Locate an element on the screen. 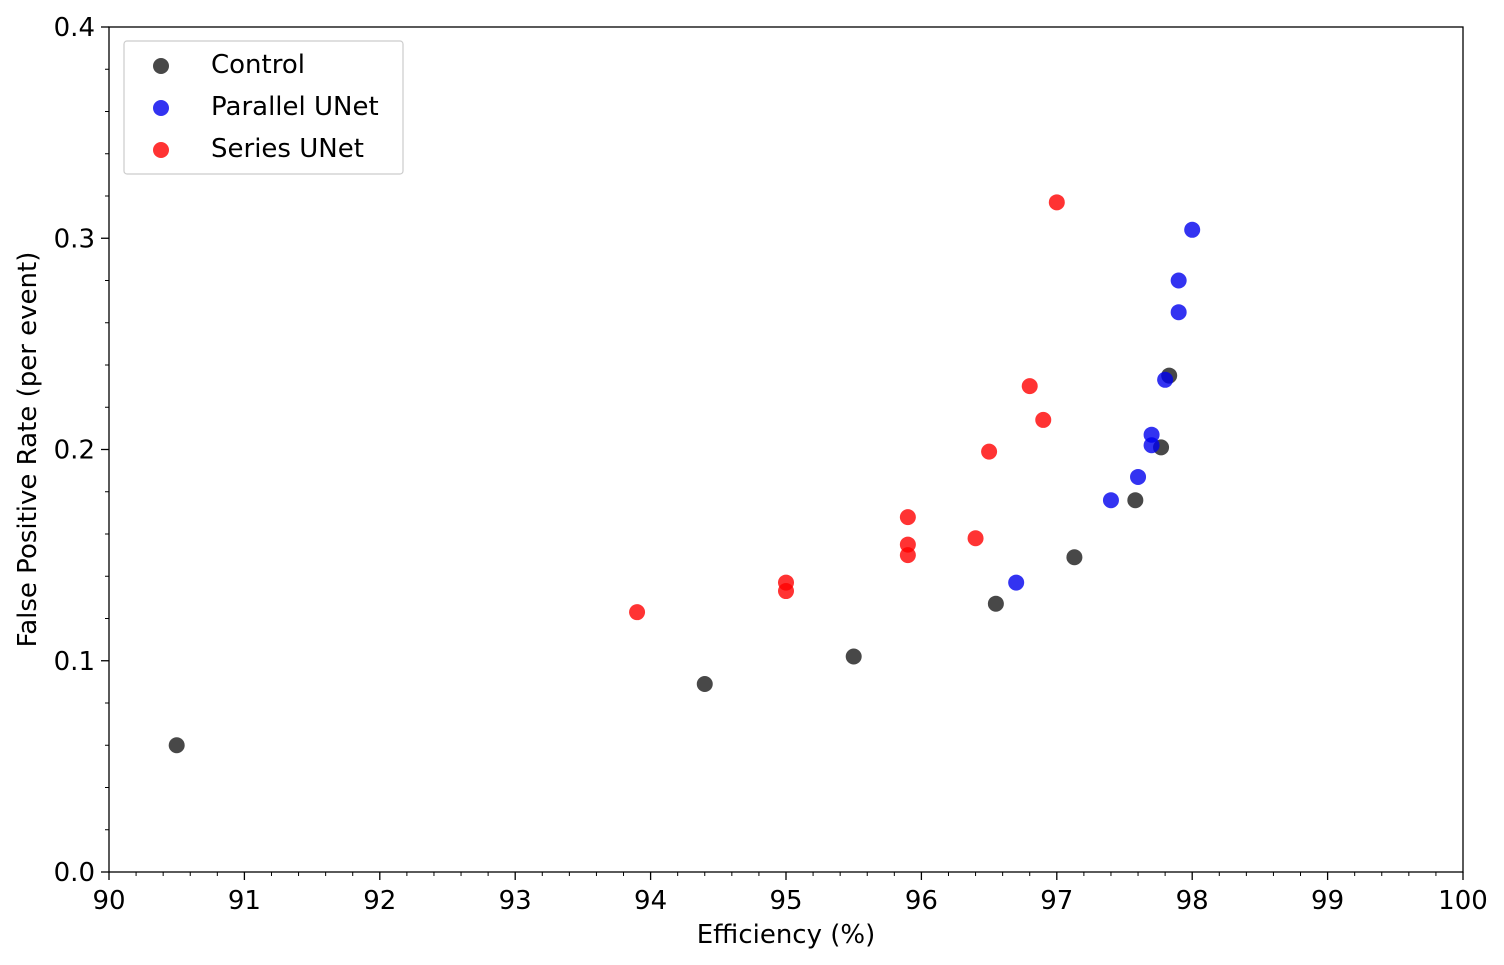  x-axis-label: Efficiency (%) is located at coordinates (786, 935).